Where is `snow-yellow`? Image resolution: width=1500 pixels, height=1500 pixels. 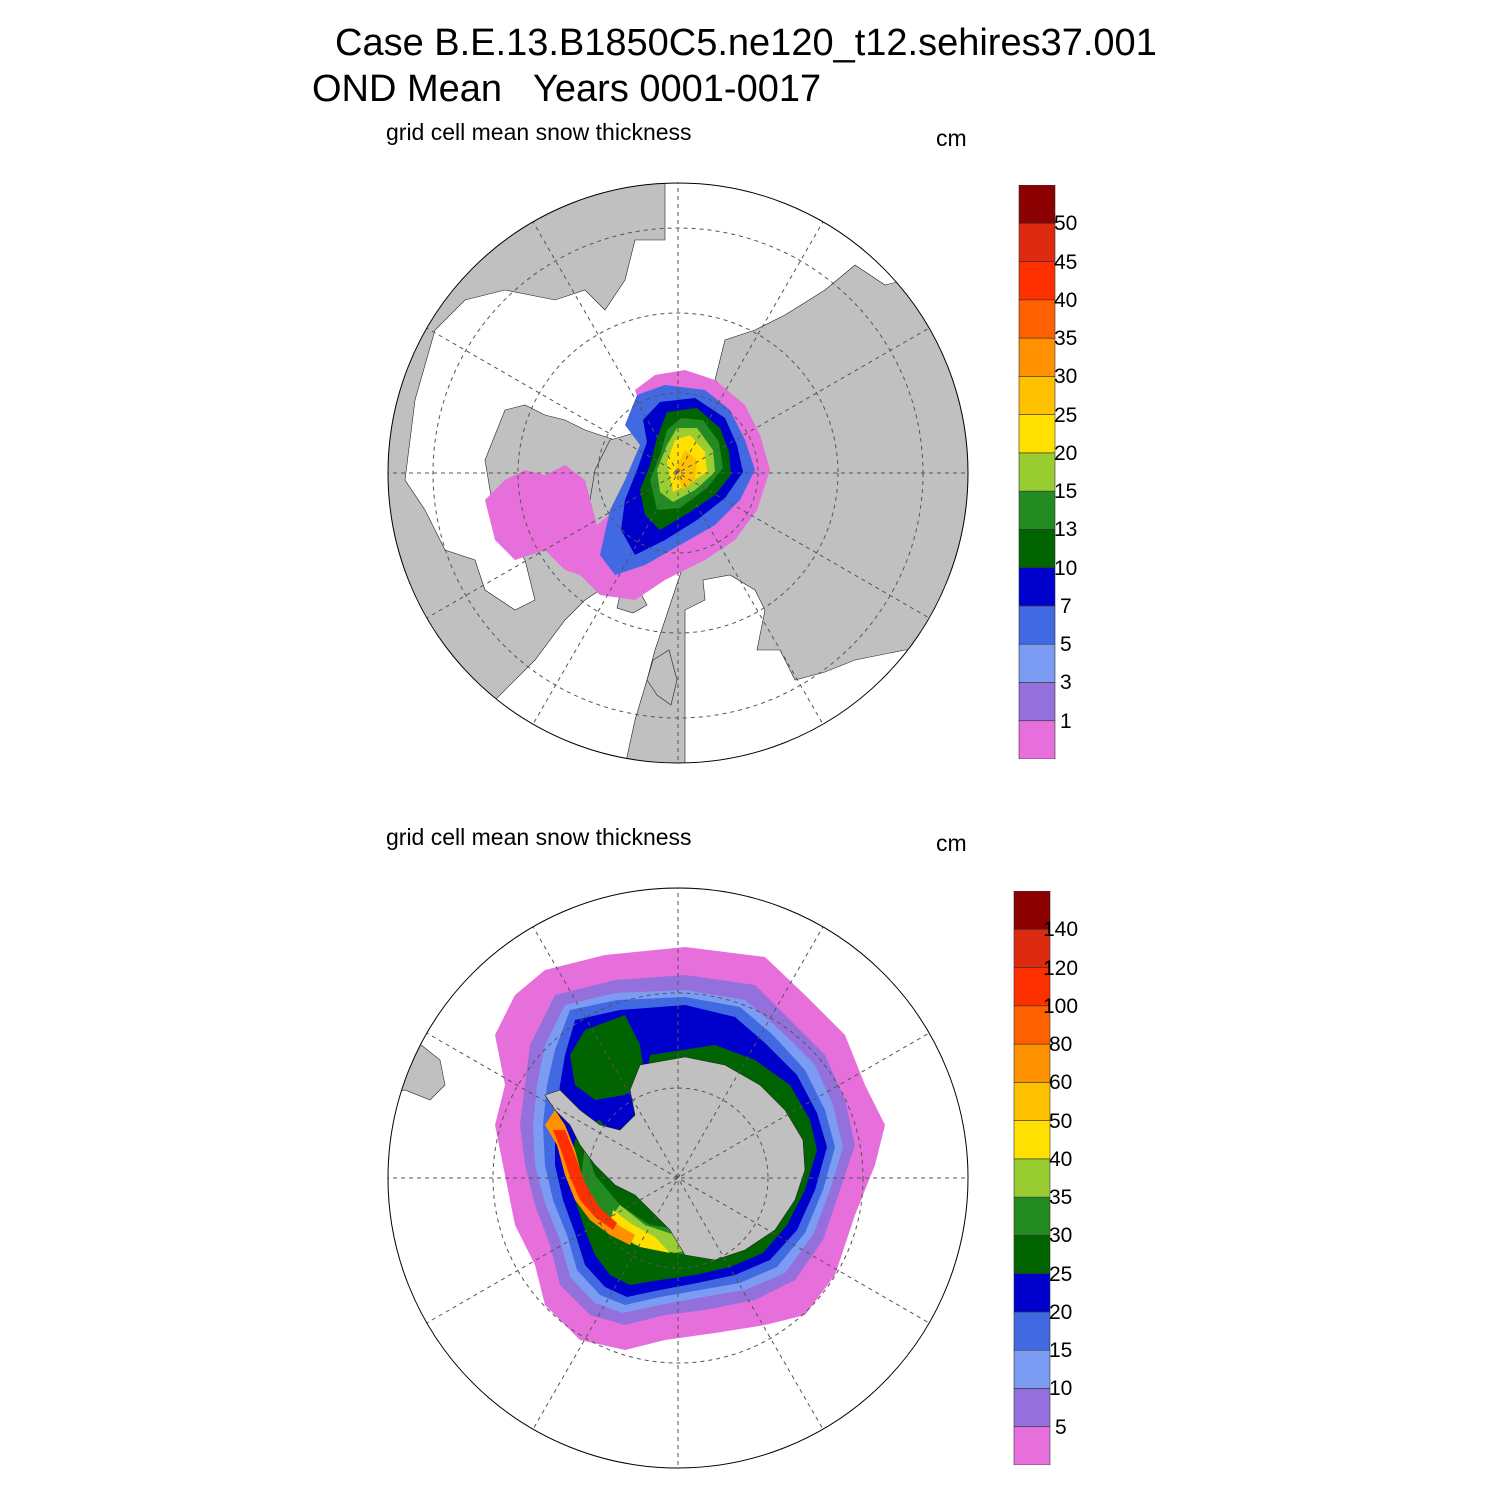 snow-yellow is located at coordinates (640, 1231).